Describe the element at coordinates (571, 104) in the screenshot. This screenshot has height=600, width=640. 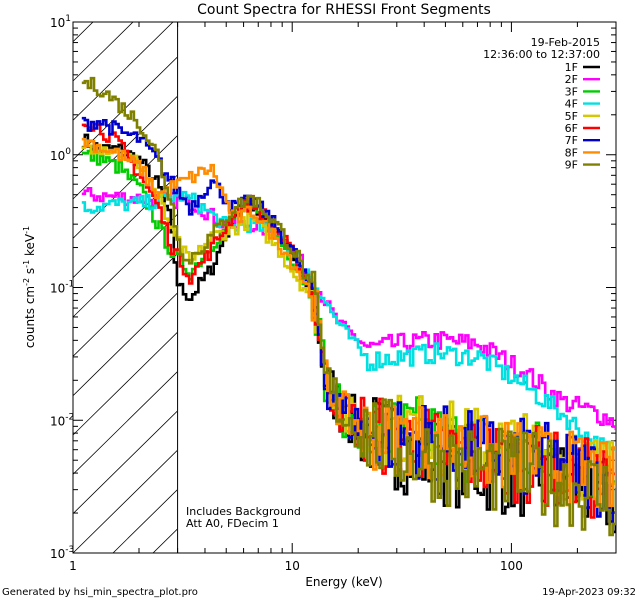
I see `legend-label: 4F` at that location.